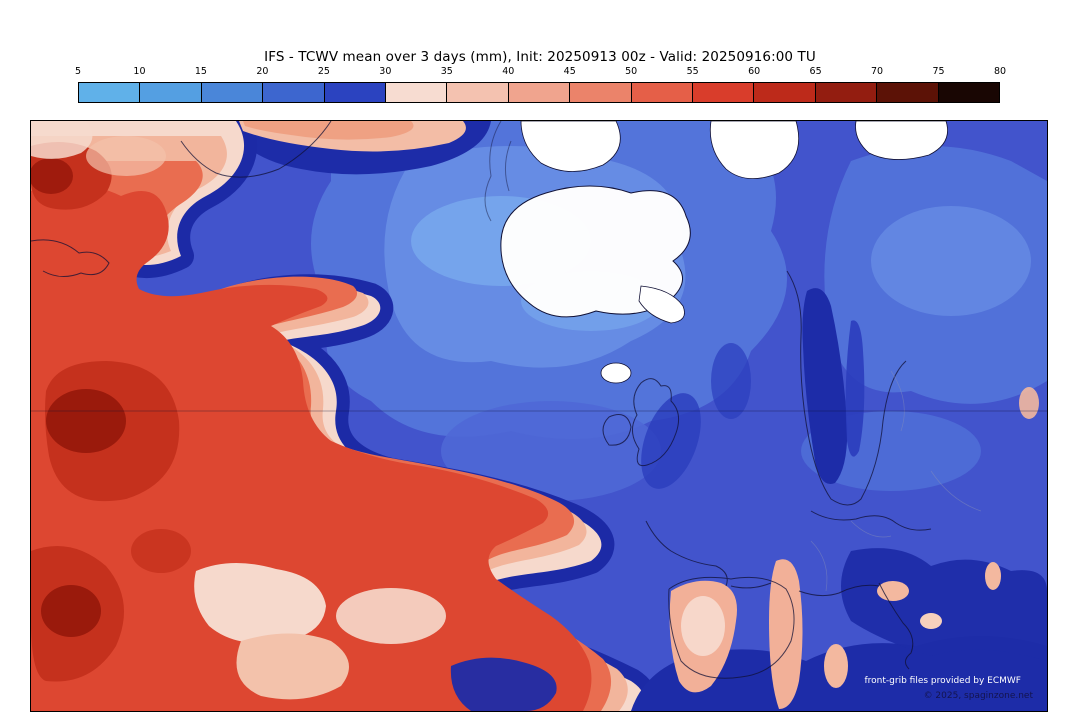  Describe the element at coordinates (262, 71) in the screenshot. I see `colorbar-tick-label: 20` at that location.